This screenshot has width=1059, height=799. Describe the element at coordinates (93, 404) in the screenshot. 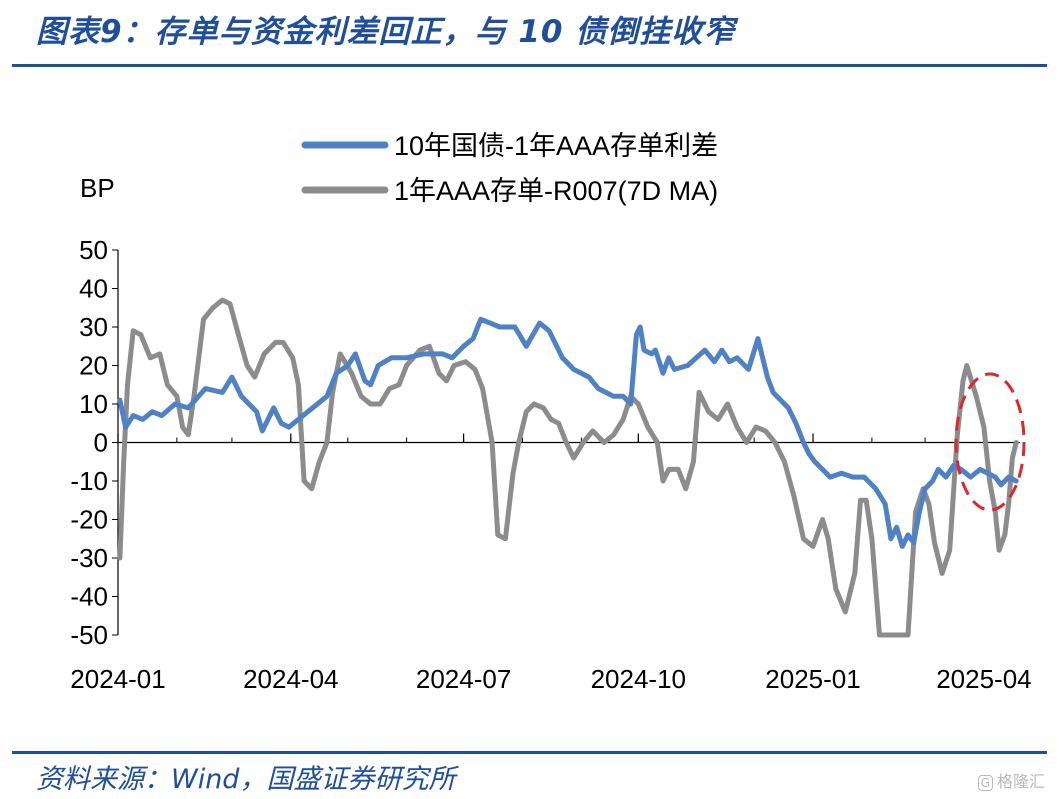

I see `y-tick-label: 10` at that location.